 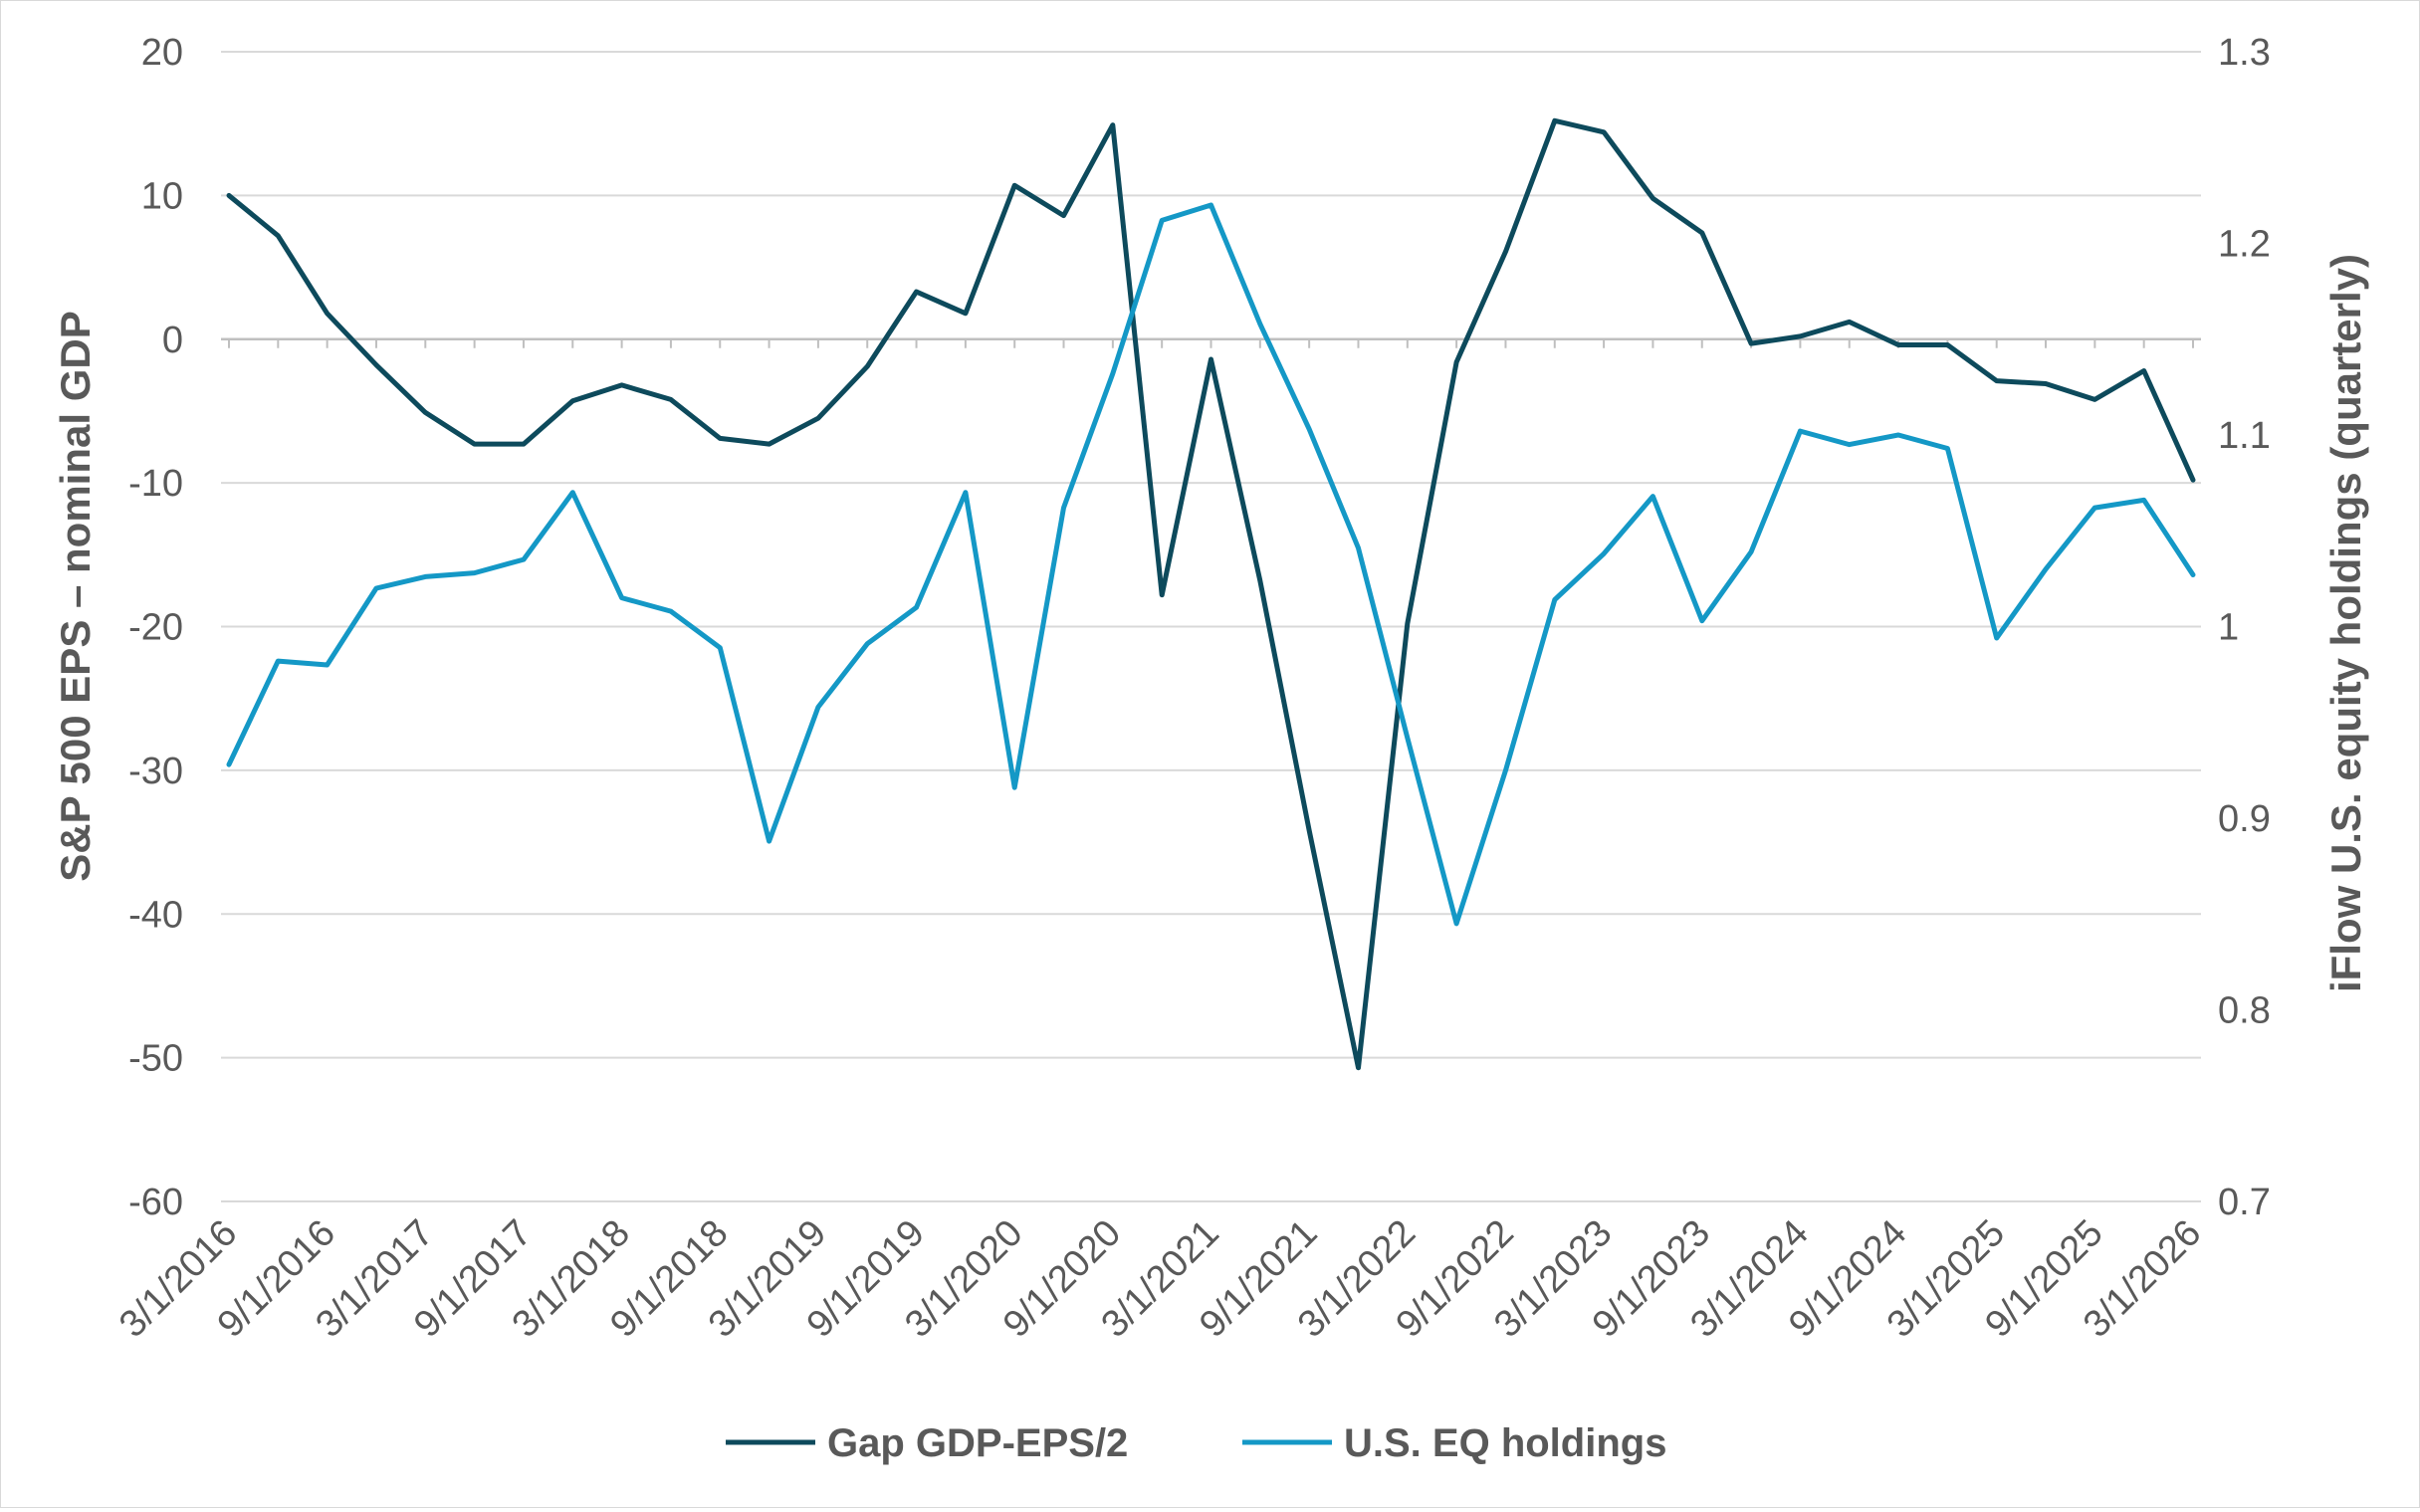 What do you see at coordinates (1505, 1443) in the screenshot?
I see `legend-label-holdings: U.S. EQ holdings` at bounding box center [1505, 1443].